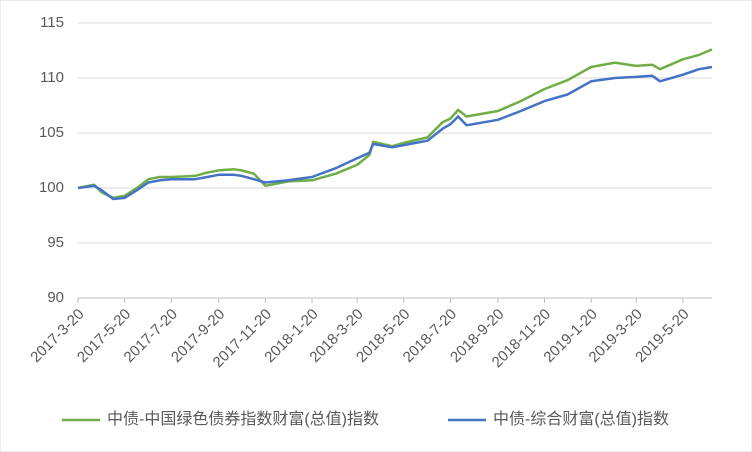 The height and width of the screenshot is (452, 752). Describe the element at coordinates (52, 22) in the screenshot. I see `y-tick-label: 115` at that location.